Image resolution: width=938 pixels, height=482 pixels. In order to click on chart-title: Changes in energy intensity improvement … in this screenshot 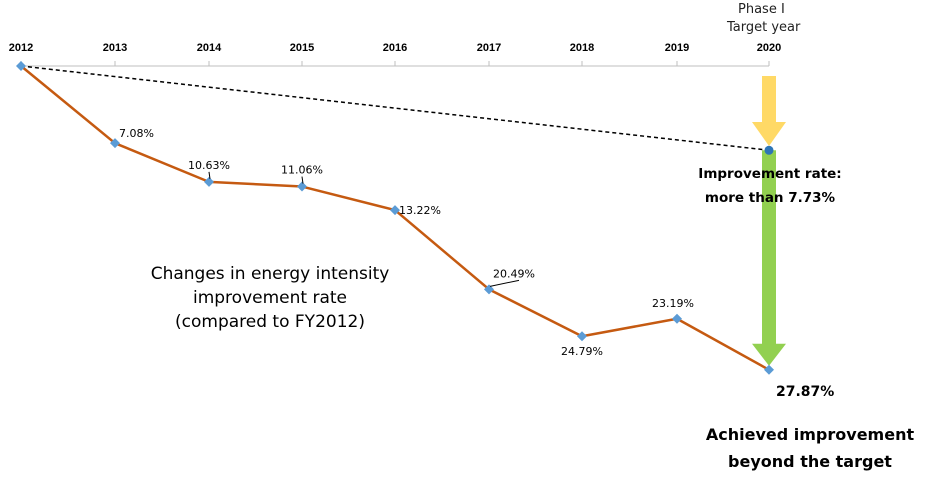, I will do `click(270, 298)`.